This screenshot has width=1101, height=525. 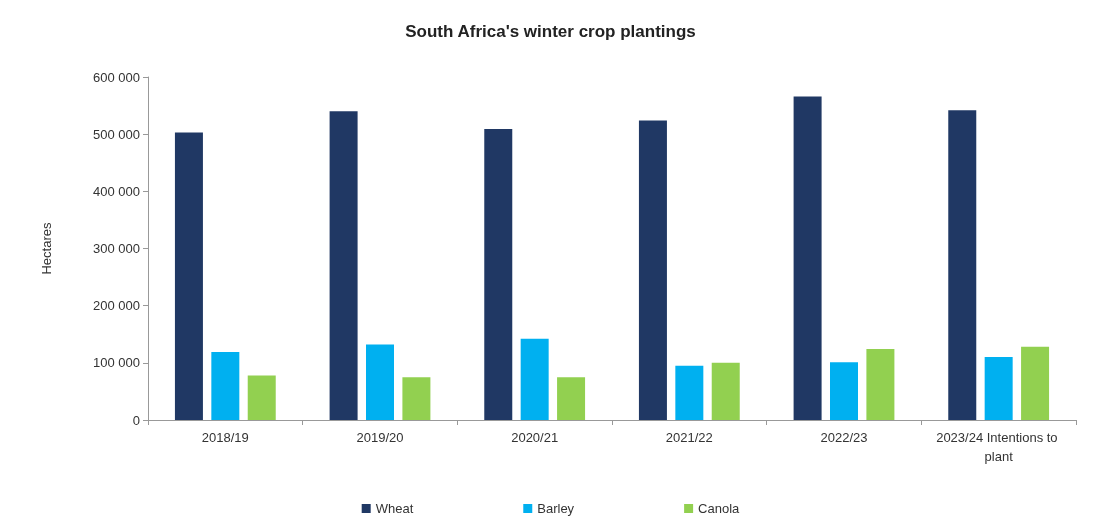 What do you see at coordinates (116, 134) in the screenshot?
I see `y-tick-label: 500 000` at bounding box center [116, 134].